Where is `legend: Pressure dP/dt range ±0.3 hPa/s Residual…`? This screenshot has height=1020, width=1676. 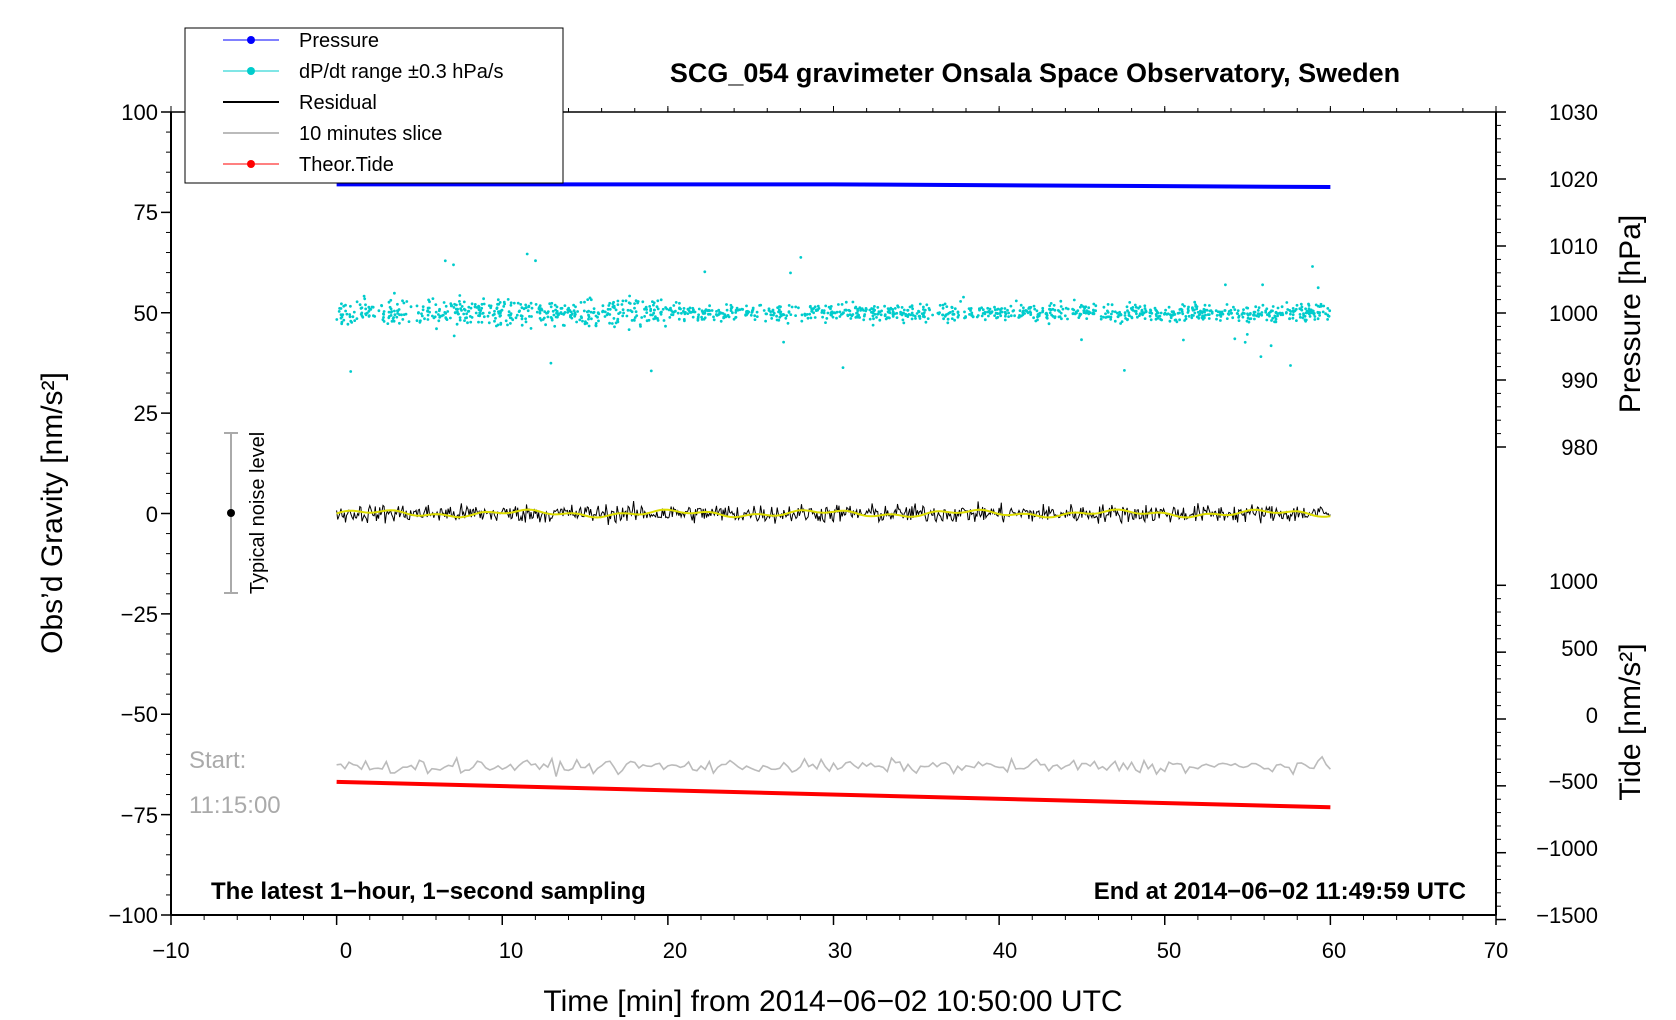
legend: Pressure dP/dt range ±0.3 hPa/s Residual… is located at coordinates (374, 105).